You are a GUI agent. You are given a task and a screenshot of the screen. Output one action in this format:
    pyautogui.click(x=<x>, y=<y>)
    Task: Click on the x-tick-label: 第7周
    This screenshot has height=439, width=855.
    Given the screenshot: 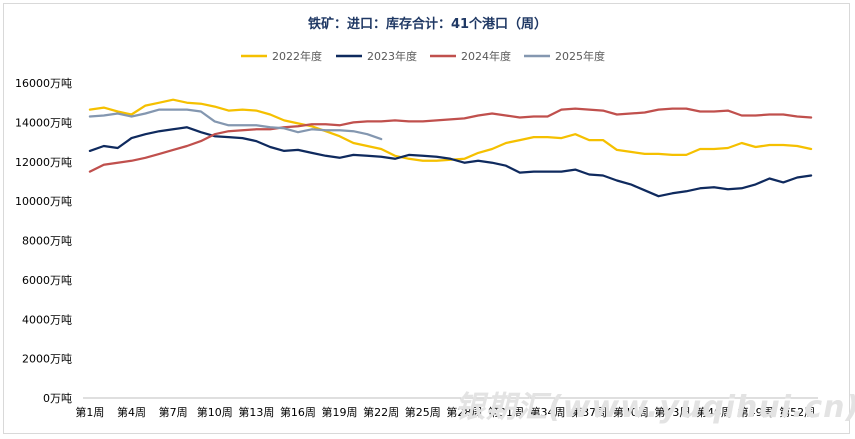 What is the action you would take?
    pyautogui.click(x=173, y=412)
    